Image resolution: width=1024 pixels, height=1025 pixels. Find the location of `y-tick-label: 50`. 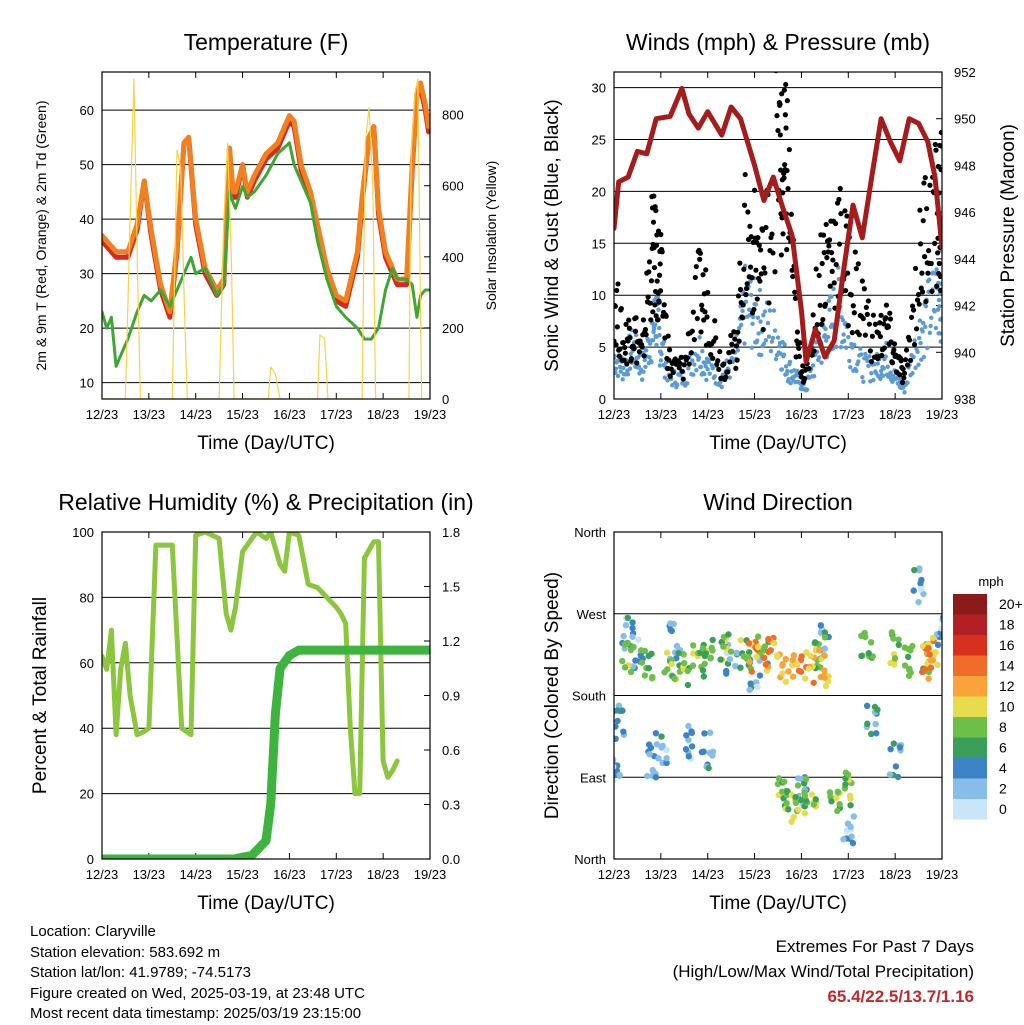

y-tick-label: 50 is located at coordinates (87, 165).